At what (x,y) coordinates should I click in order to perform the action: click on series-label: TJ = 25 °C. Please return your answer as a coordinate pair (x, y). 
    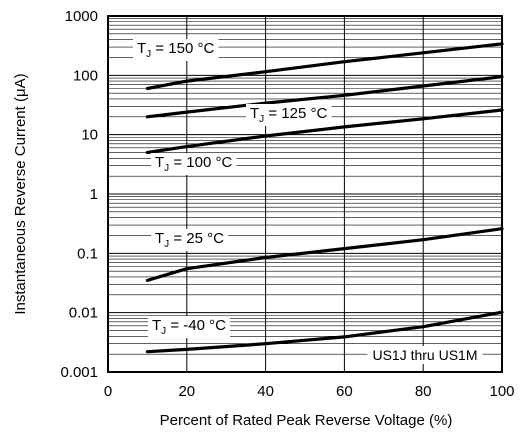
    Looking at the image, I should click on (190, 240).